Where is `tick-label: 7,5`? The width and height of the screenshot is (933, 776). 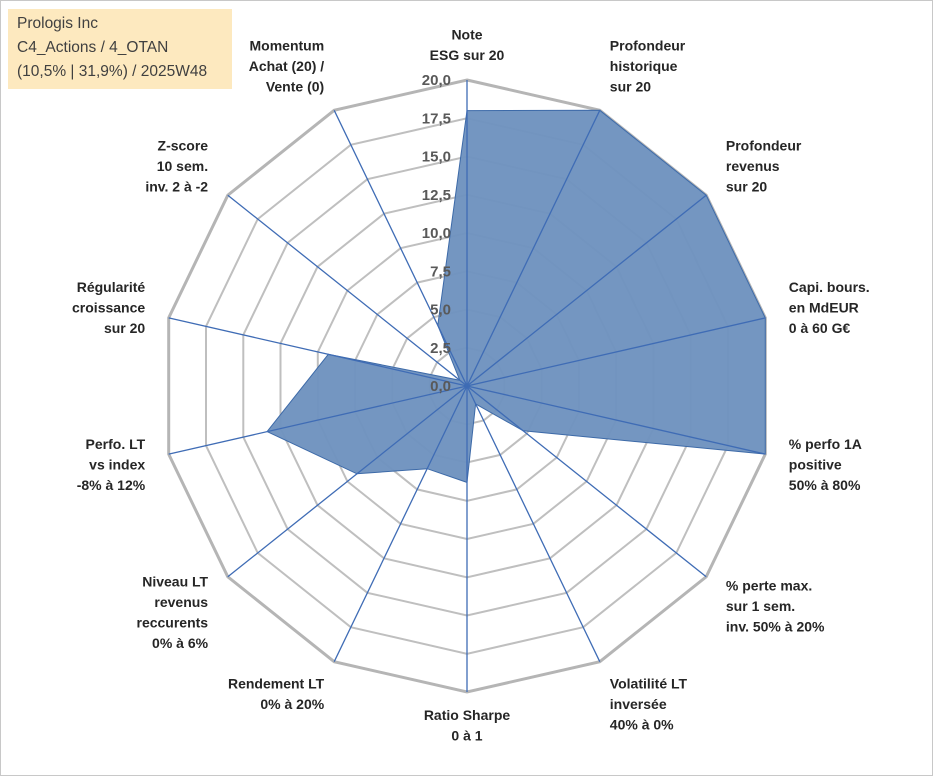 tick-label: 7,5 is located at coordinates (440, 271).